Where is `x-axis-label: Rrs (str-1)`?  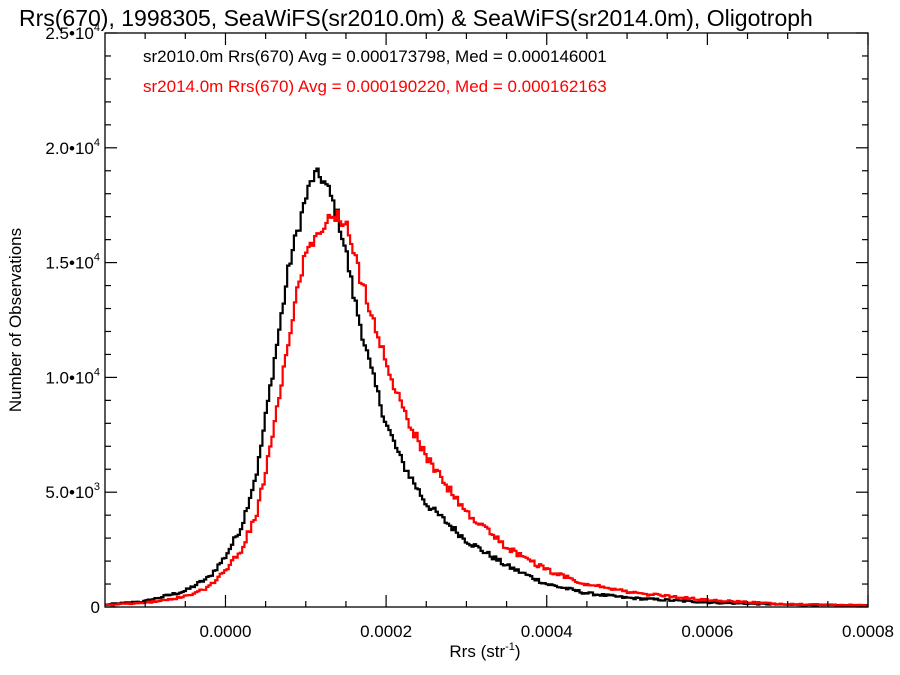 x-axis-label: Rrs (str-1) is located at coordinates (484, 651).